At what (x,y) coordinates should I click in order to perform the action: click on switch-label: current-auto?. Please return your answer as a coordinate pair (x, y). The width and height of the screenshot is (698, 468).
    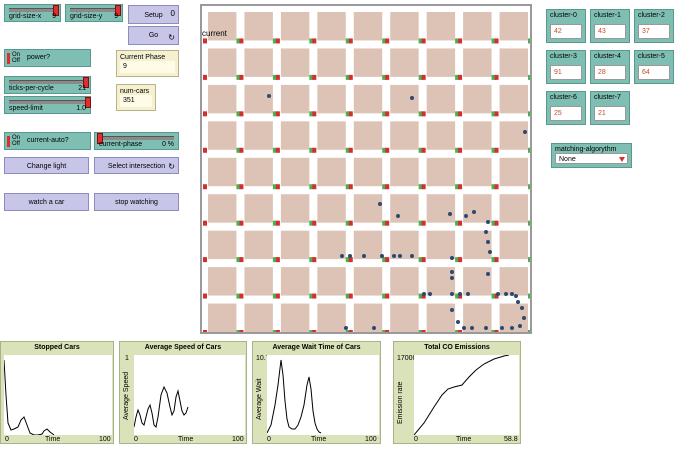
    Looking at the image, I should click on (48, 140).